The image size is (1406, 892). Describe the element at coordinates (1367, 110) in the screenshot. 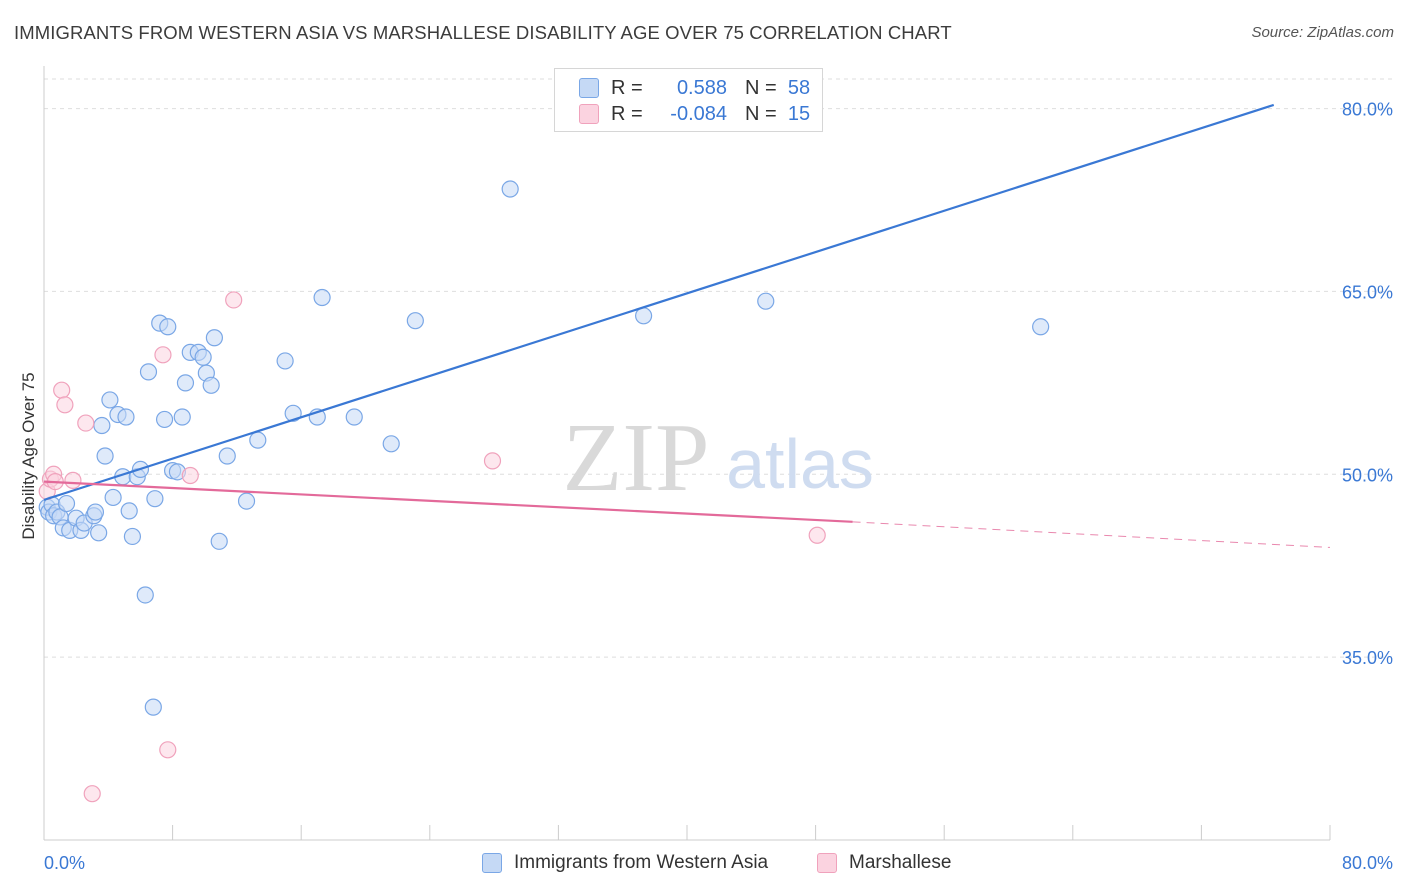

I see `y-tick-label: 80.0%` at that location.